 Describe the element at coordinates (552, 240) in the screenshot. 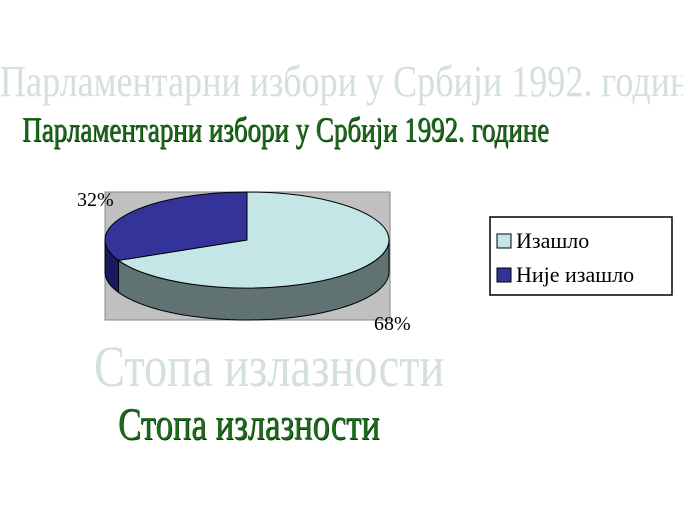

I see `legend-label: Изашло` at that location.